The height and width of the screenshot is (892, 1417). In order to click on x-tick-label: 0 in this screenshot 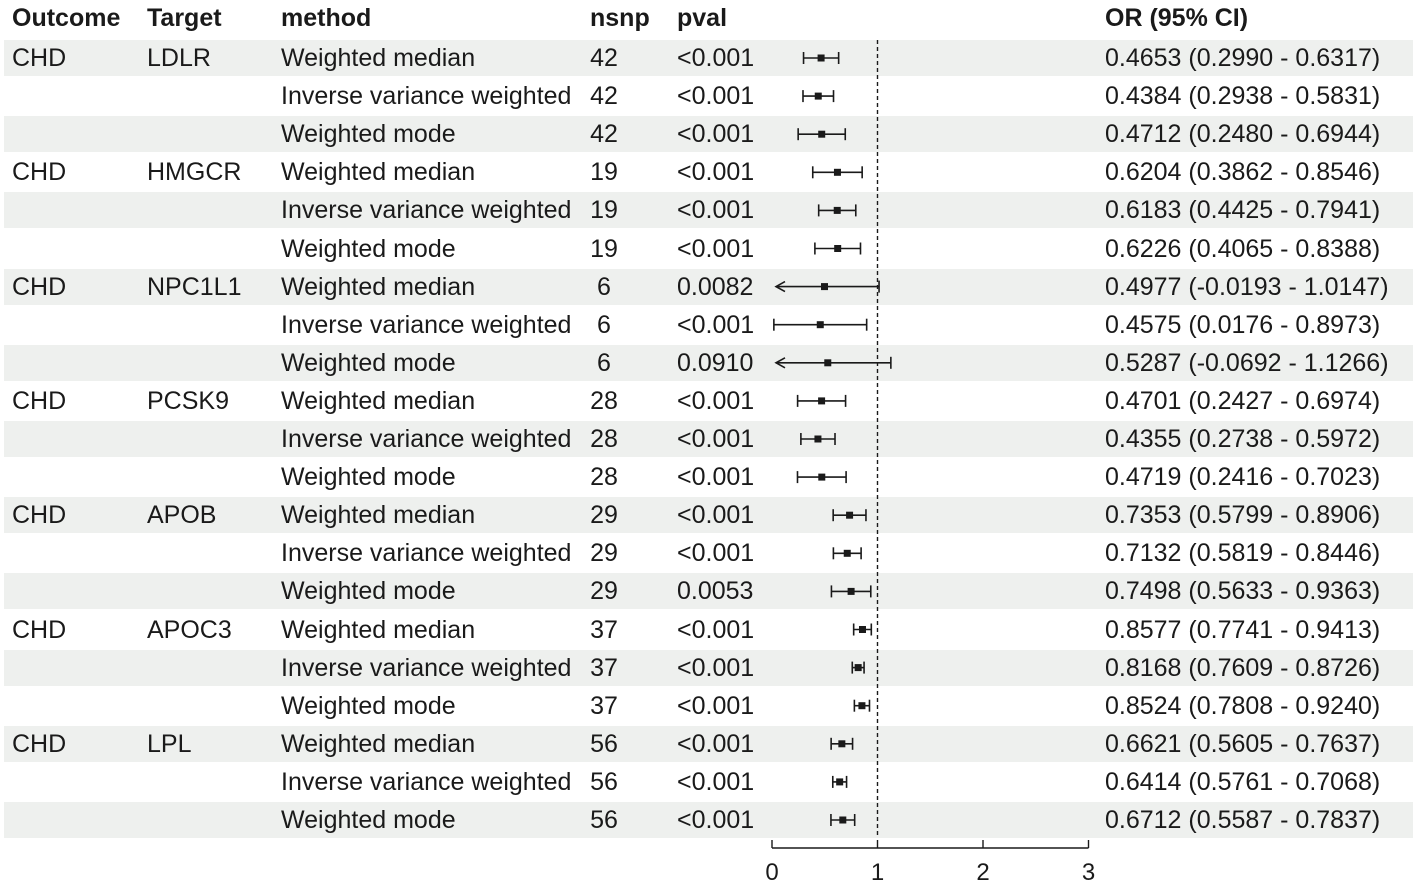, I will do `click(771, 872)`.